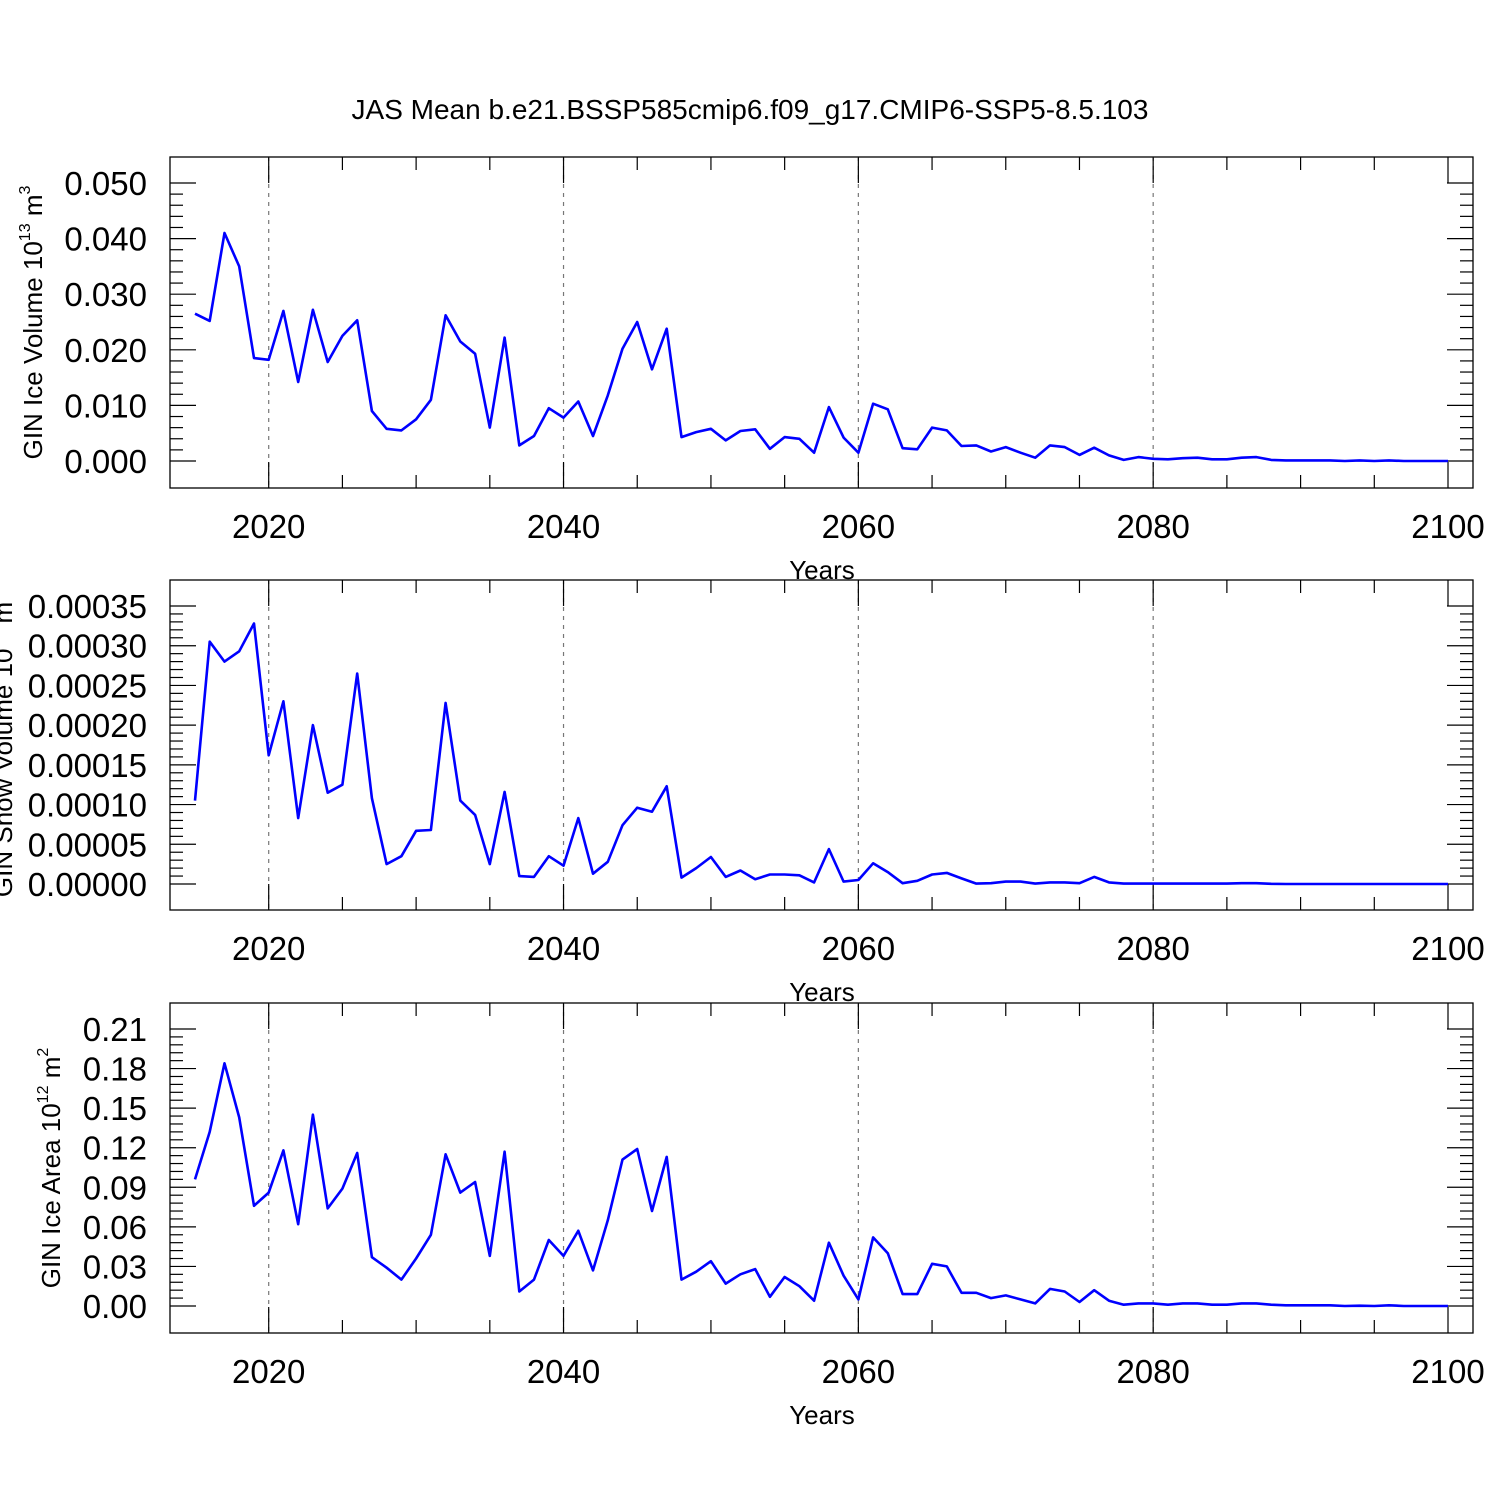 The width and height of the screenshot is (1500, 1500). I want to click on y-tick-label: 0.18, so click(115, 1069).